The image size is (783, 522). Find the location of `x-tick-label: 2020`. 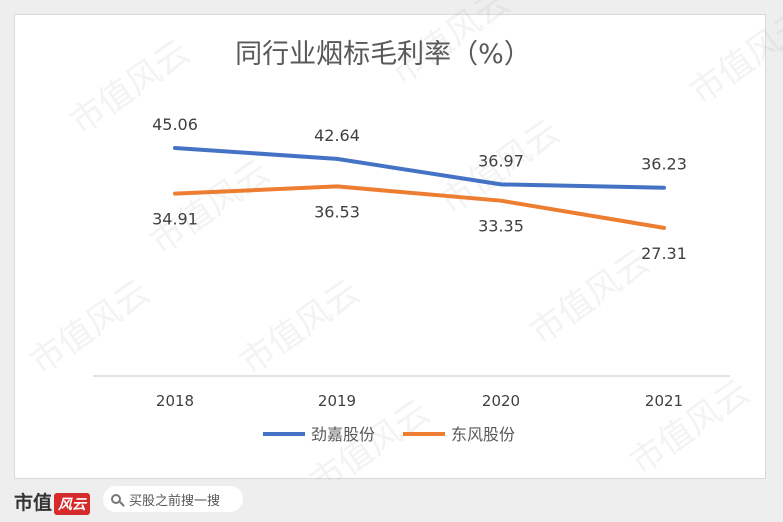

x-tick-label: 2020 is located at coordinates (501, 401).